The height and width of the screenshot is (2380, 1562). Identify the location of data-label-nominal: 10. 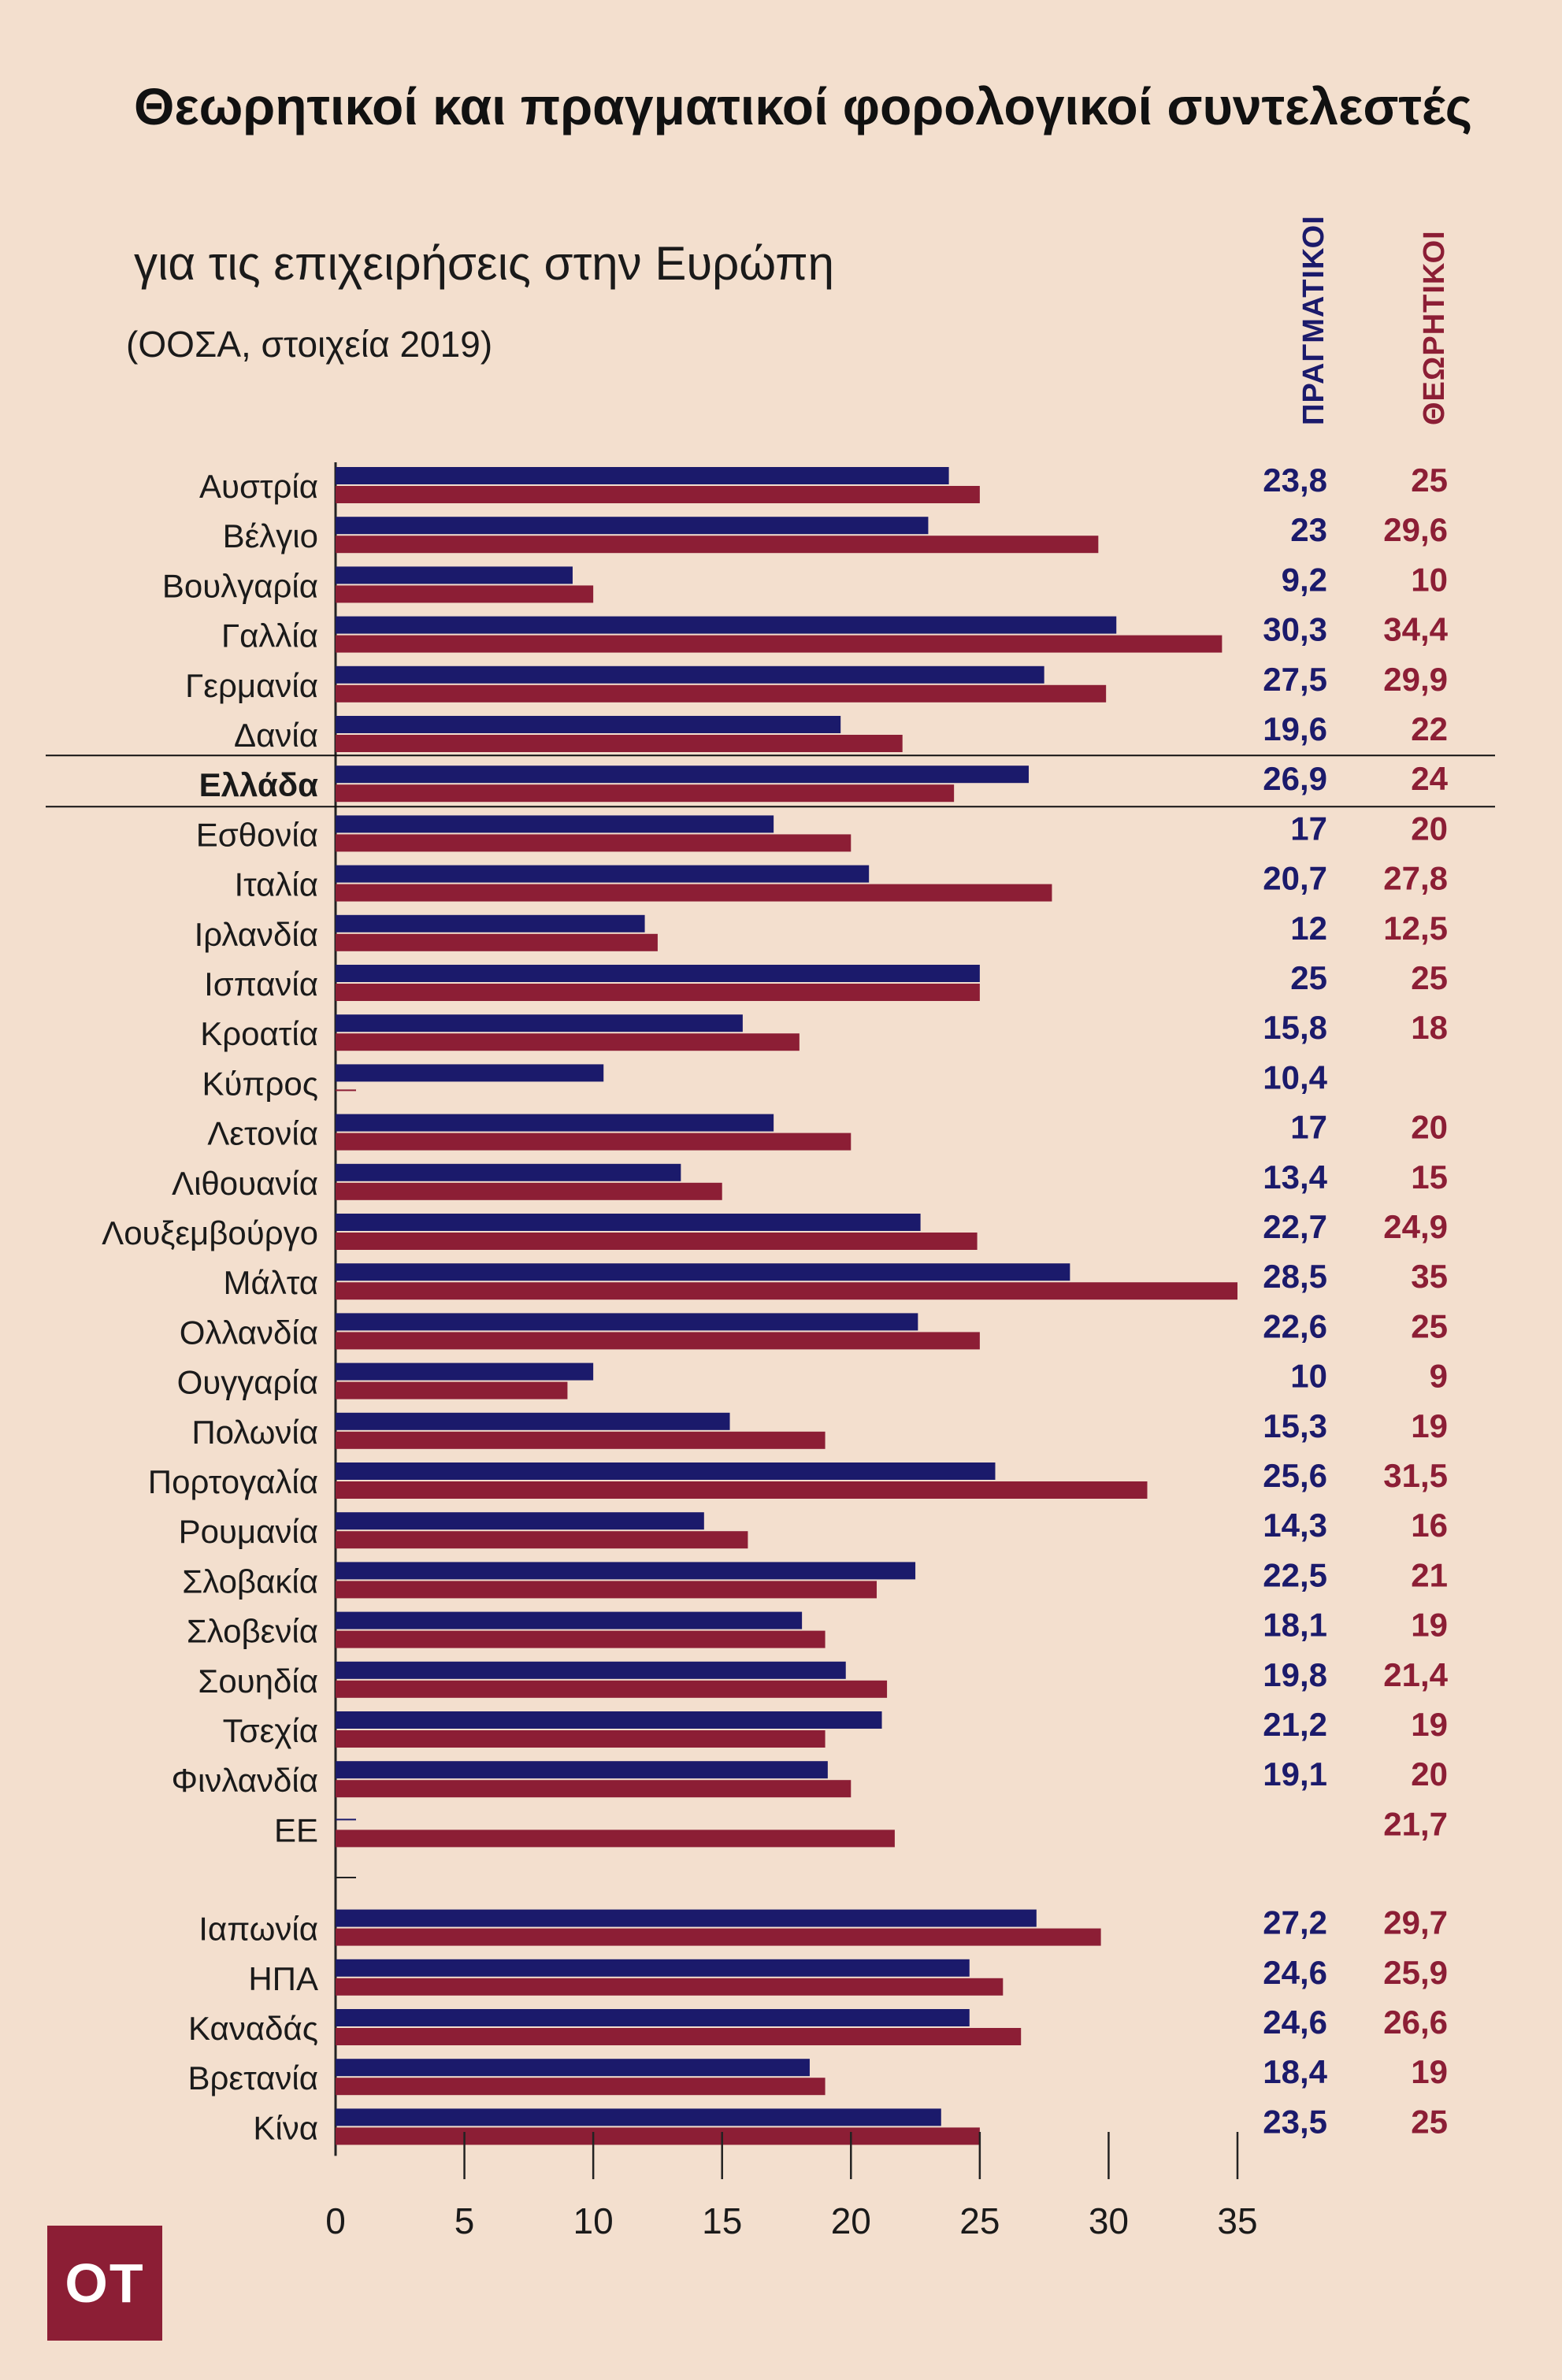
(1429, 579).